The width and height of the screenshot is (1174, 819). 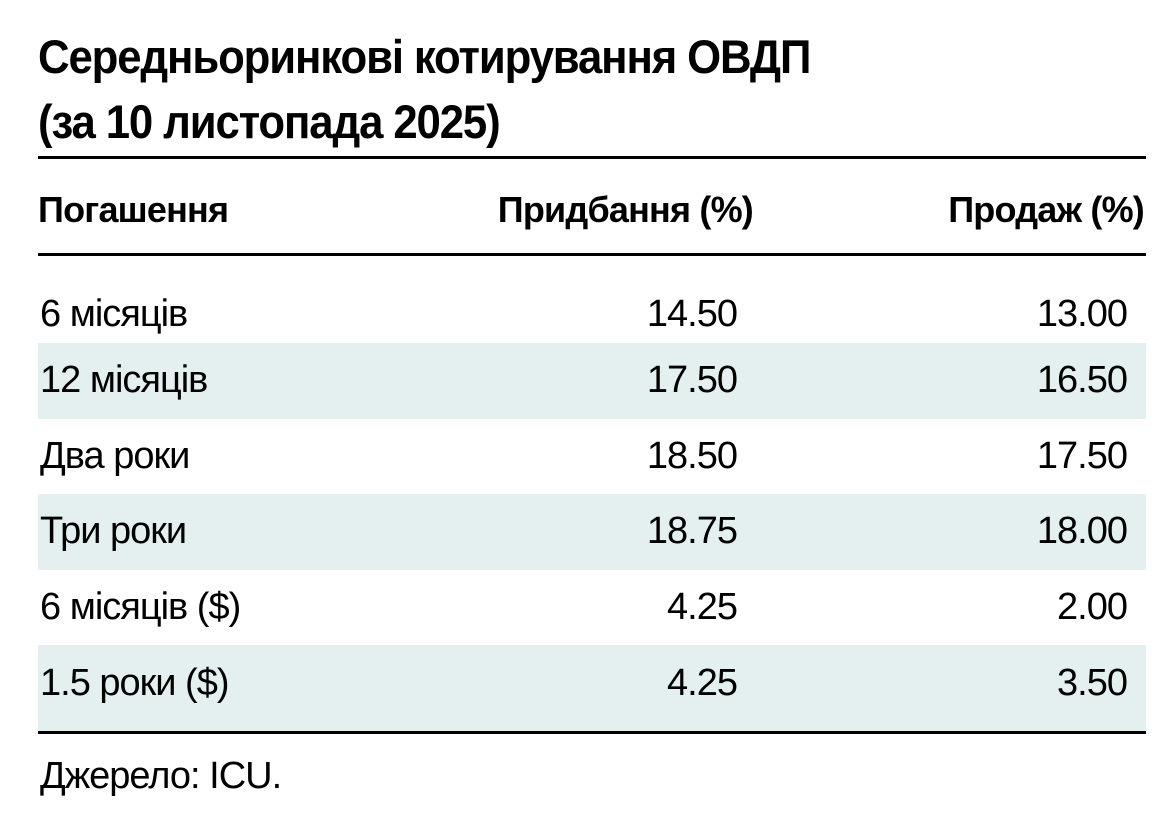 What do you see at coordinates (124, 380) in the screenshot?
I see `row-label: 12 місяців` at bounding box center [124, 380].